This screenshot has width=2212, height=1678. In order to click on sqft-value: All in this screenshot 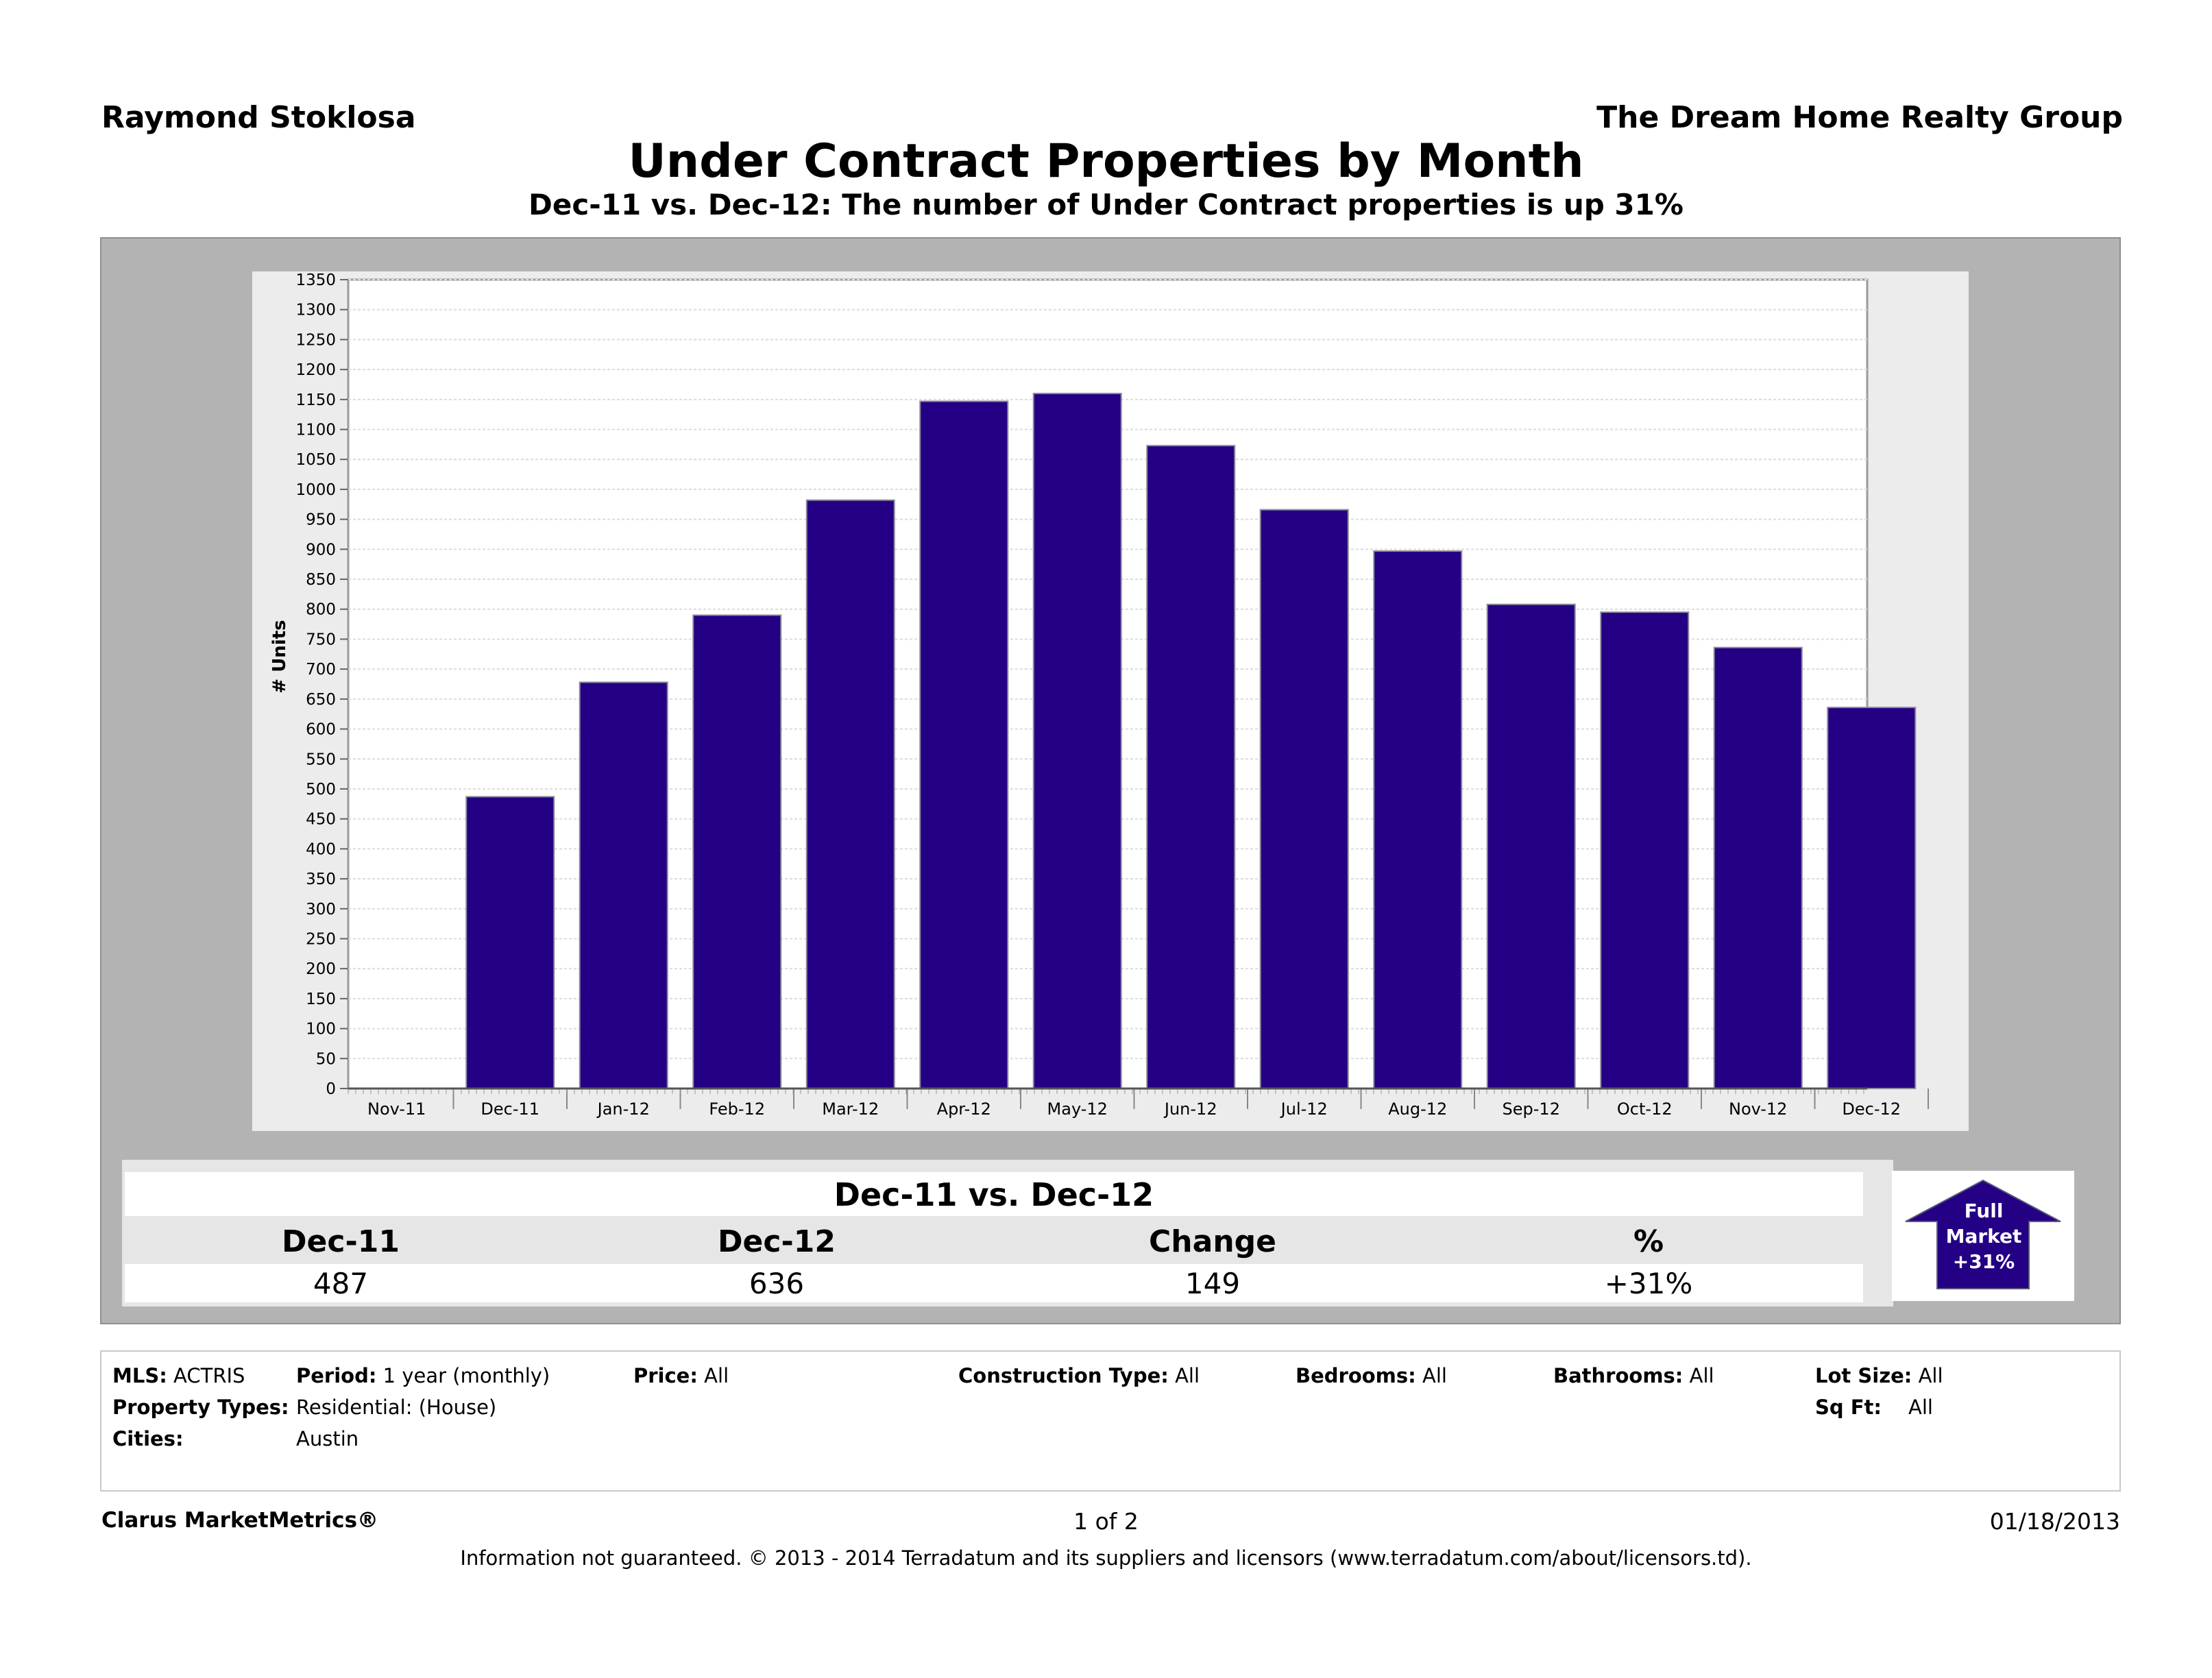, I will do `click(1920, 1407)`.